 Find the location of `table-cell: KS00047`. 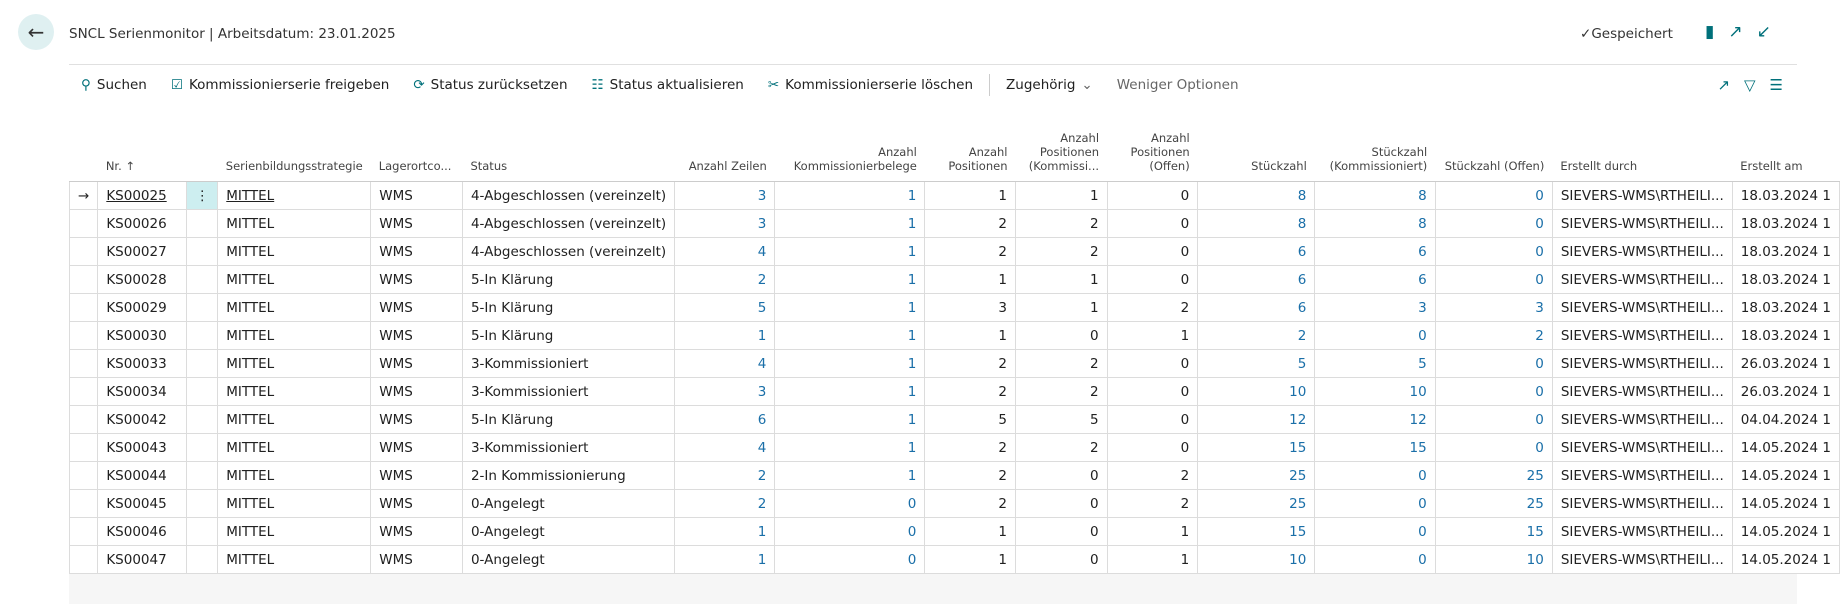

table-cell: KS00047 is located at coordinates (142, 559).